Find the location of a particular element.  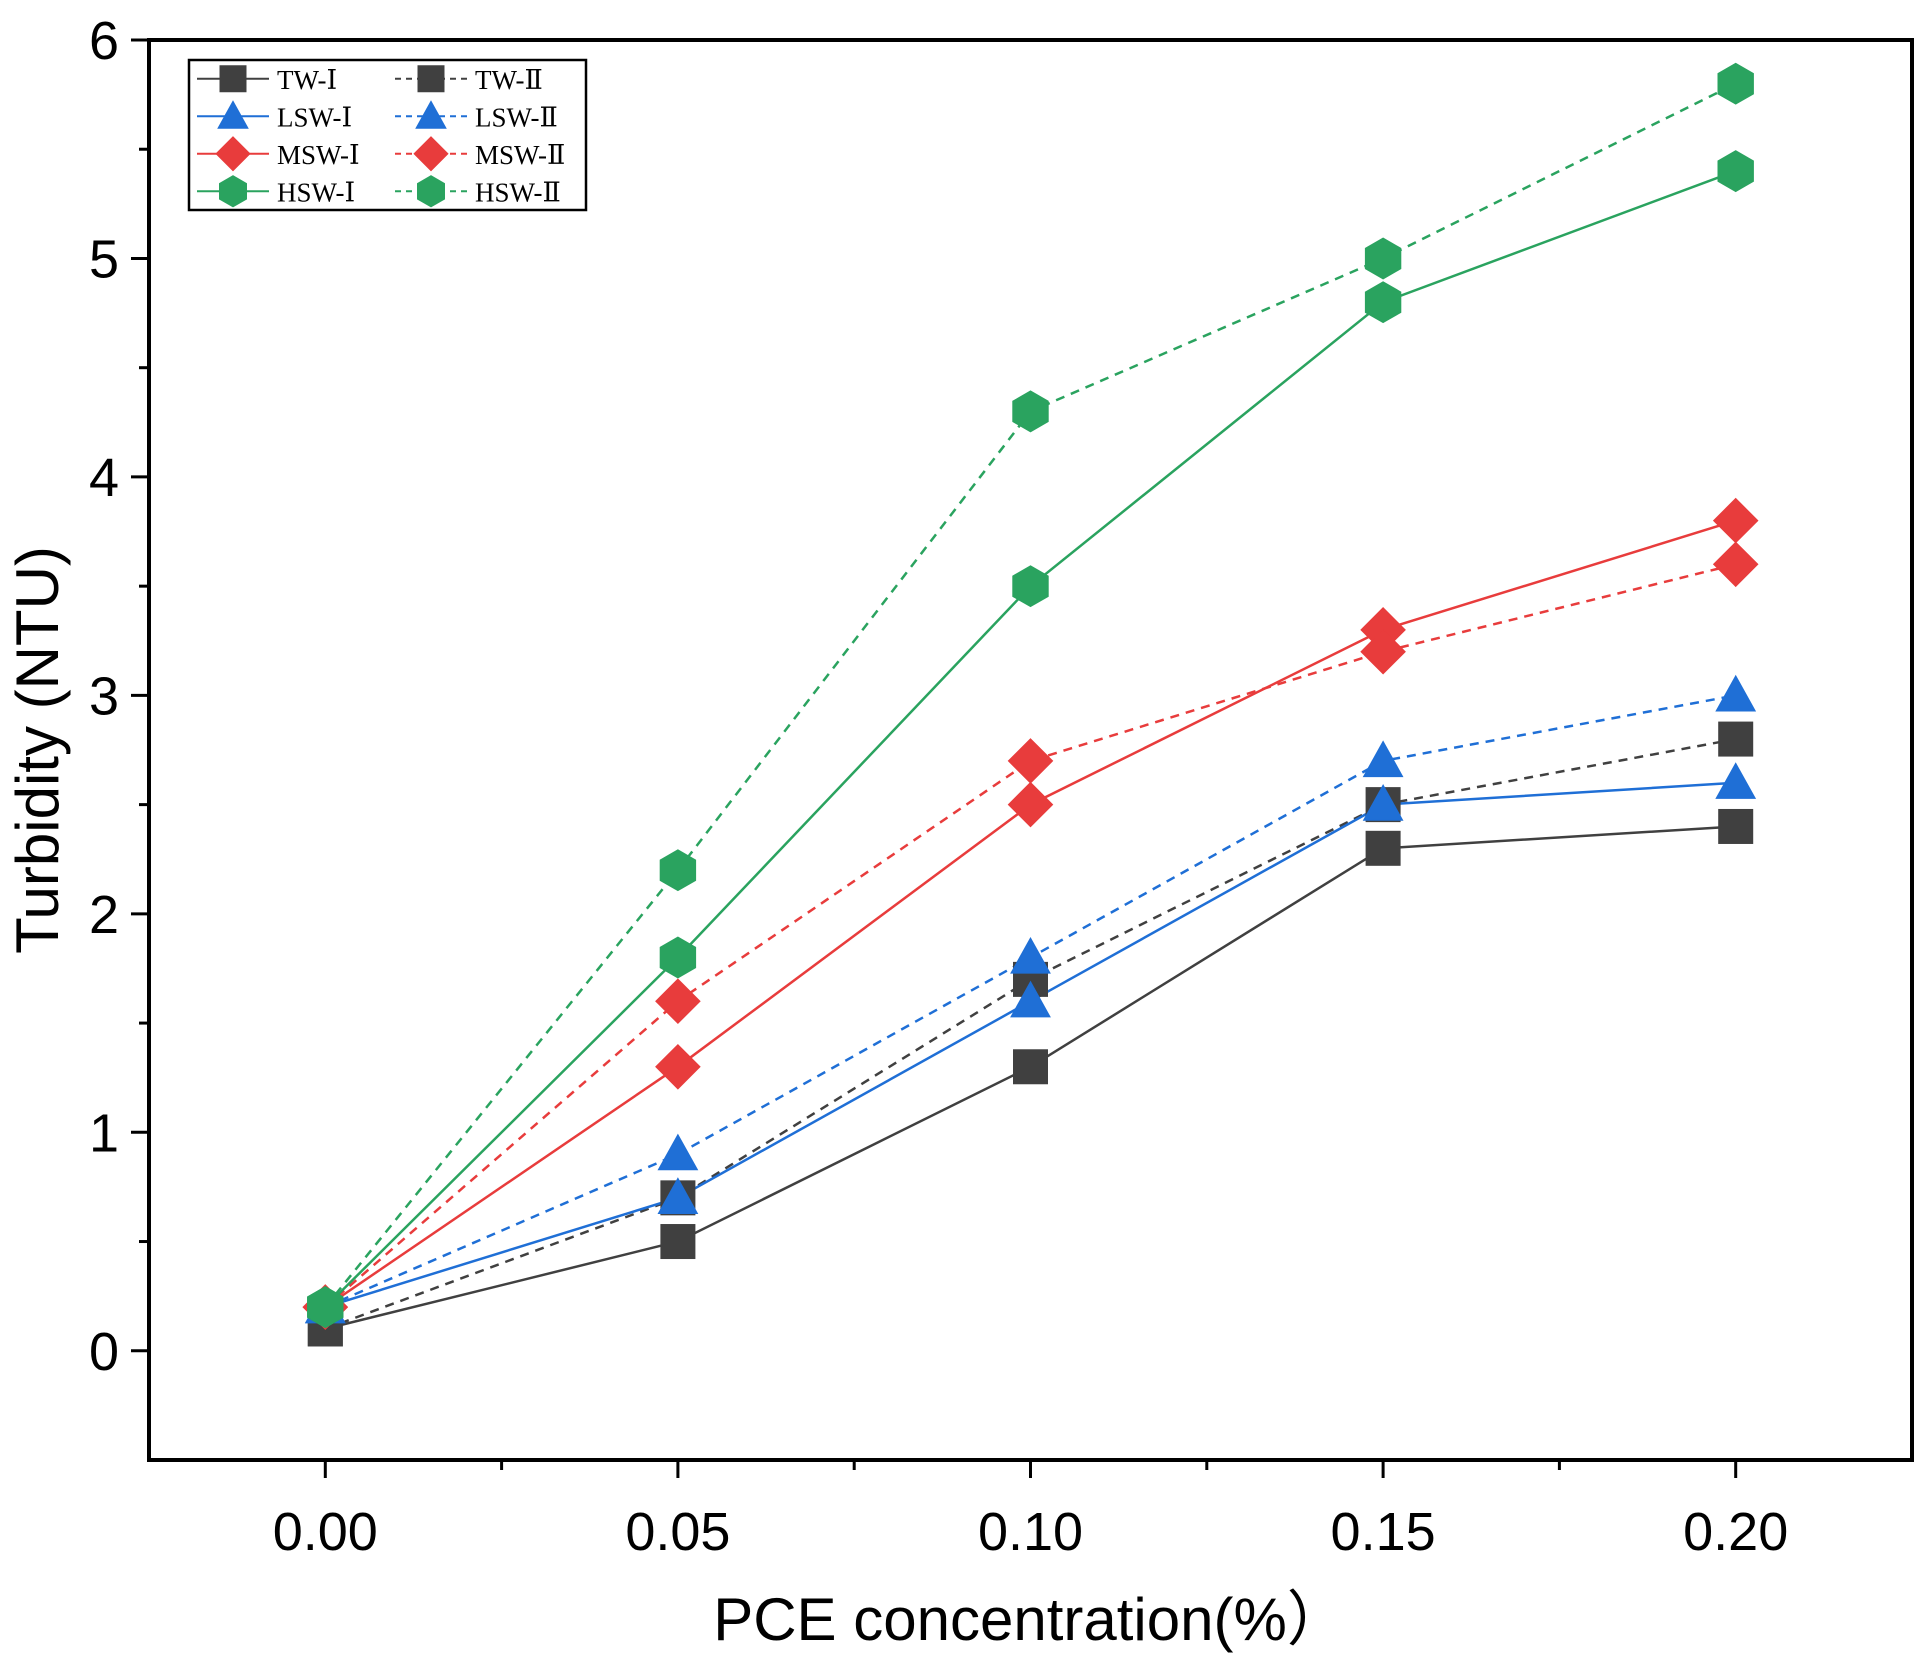

x-tick-label: 0.10 is located at coordinates (1030, 1532).